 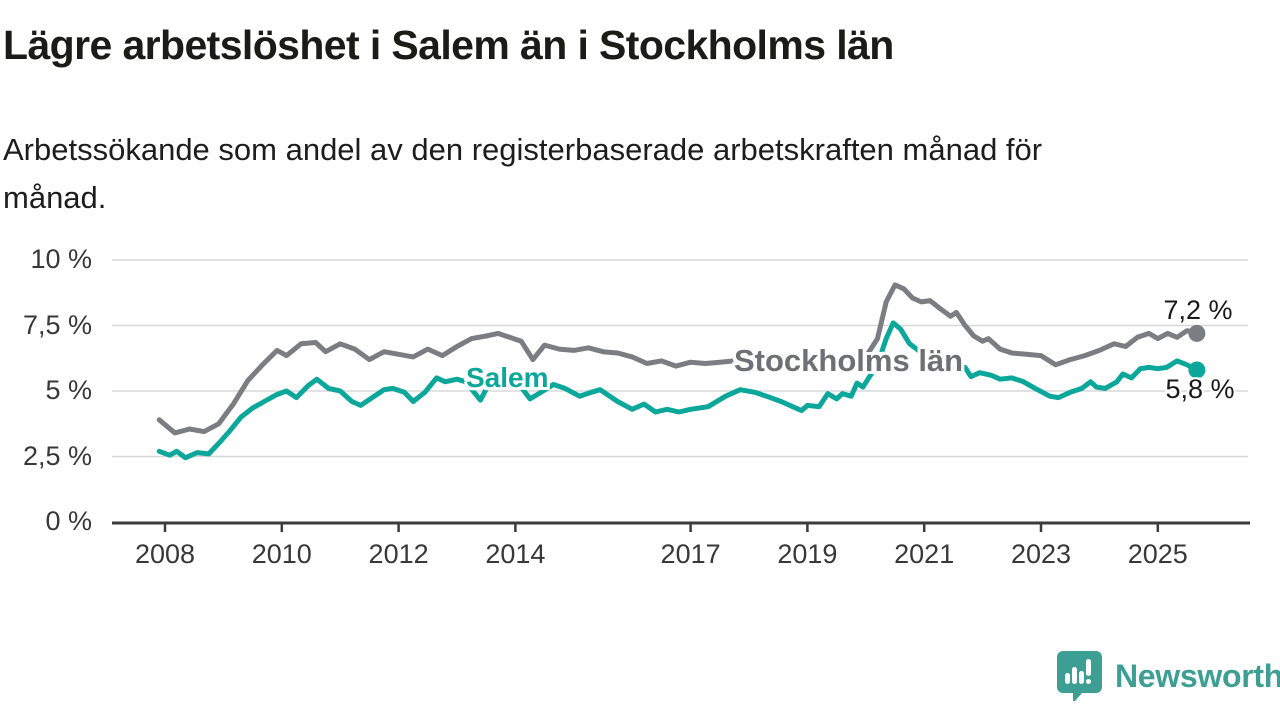 What do you see at coordinates (507, 377) in the screenshot?
I see `series-label-salem: Salem` at bounding box center [507, 377].